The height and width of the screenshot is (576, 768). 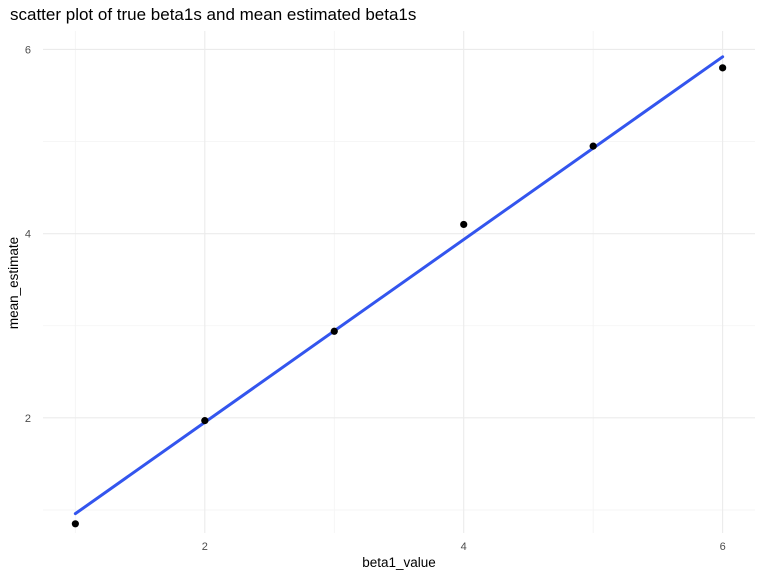 I want to click on y-tick-label: 4, so click(x=28, y=235).